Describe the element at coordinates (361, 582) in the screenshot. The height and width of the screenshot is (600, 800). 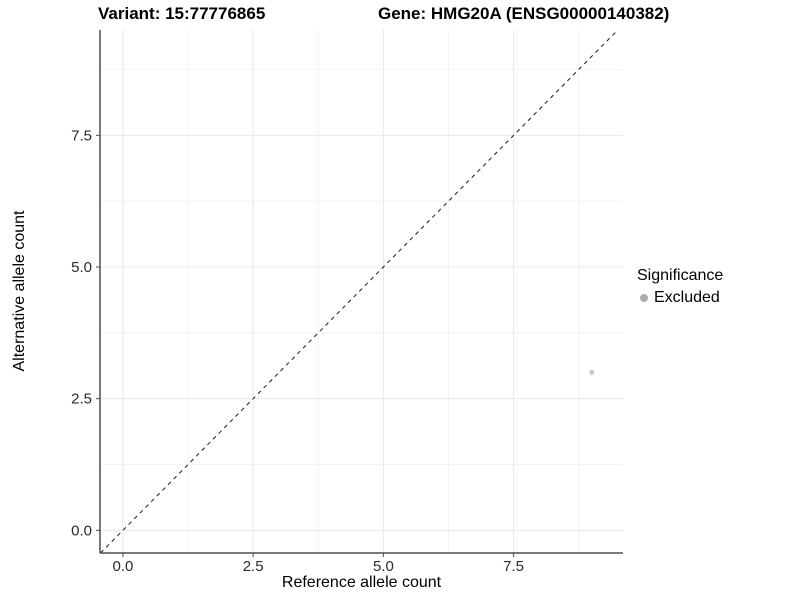
I see `x-axis-title: Reference allele count` at that location.